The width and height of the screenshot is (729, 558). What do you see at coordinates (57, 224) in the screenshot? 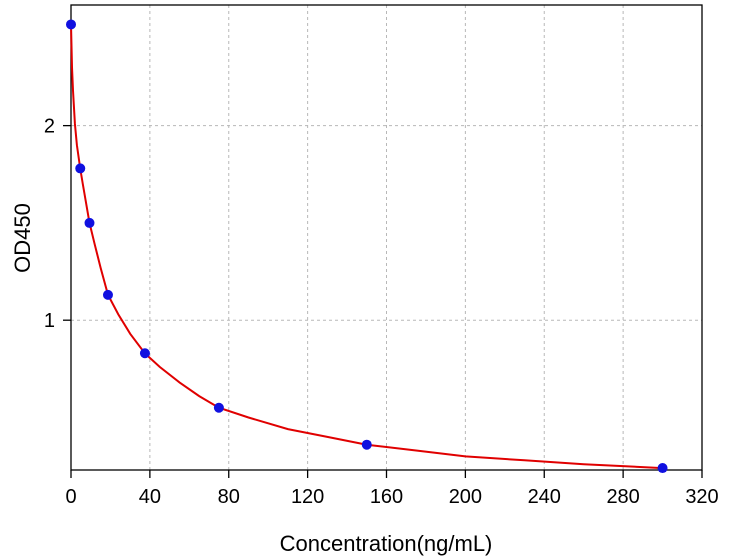
I see `y-axis-ticks: 12` at bounding box center [57, 224].